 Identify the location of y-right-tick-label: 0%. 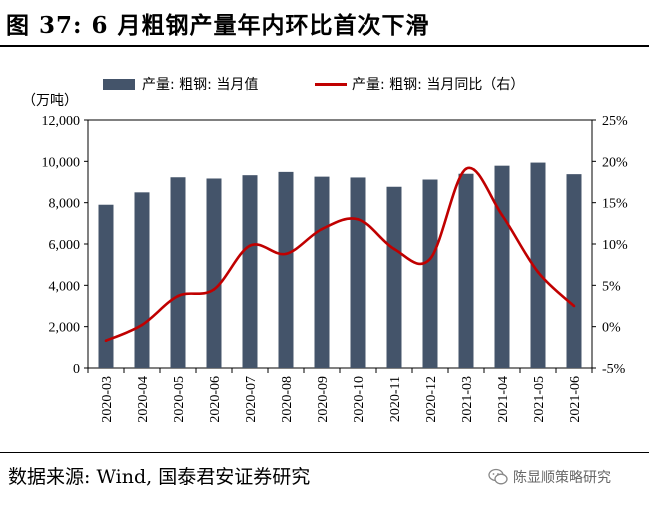
(611, 328).